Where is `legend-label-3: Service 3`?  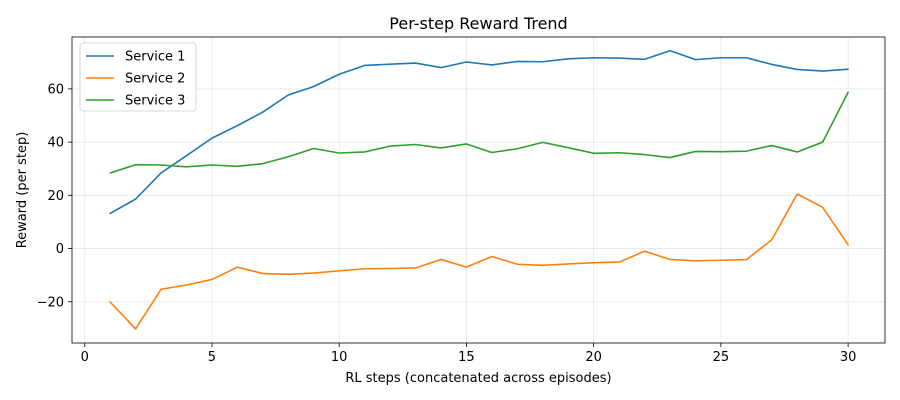 legend-label-3: Service 3 is located at coordinates (155, 101).